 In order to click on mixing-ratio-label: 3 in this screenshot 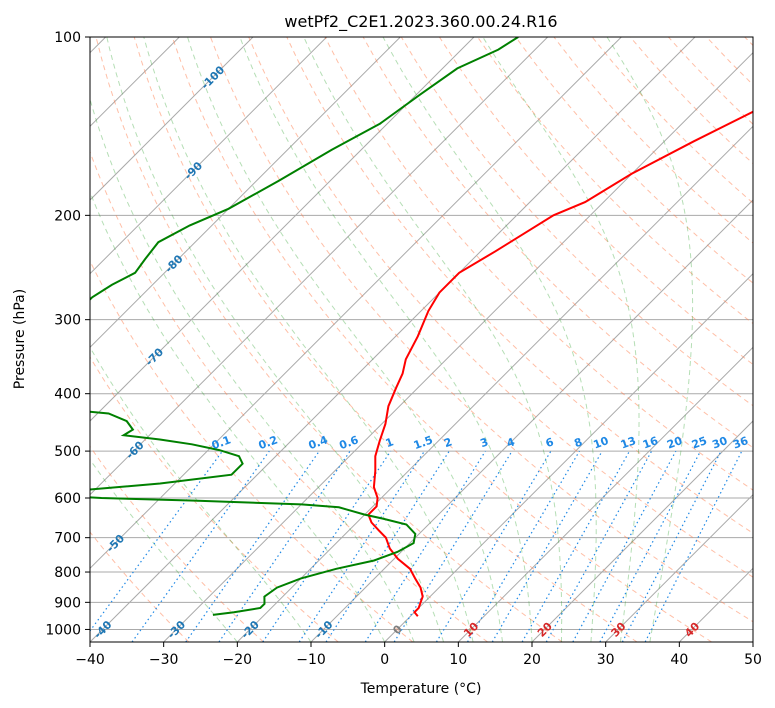, I will do `click(484, 442)`.